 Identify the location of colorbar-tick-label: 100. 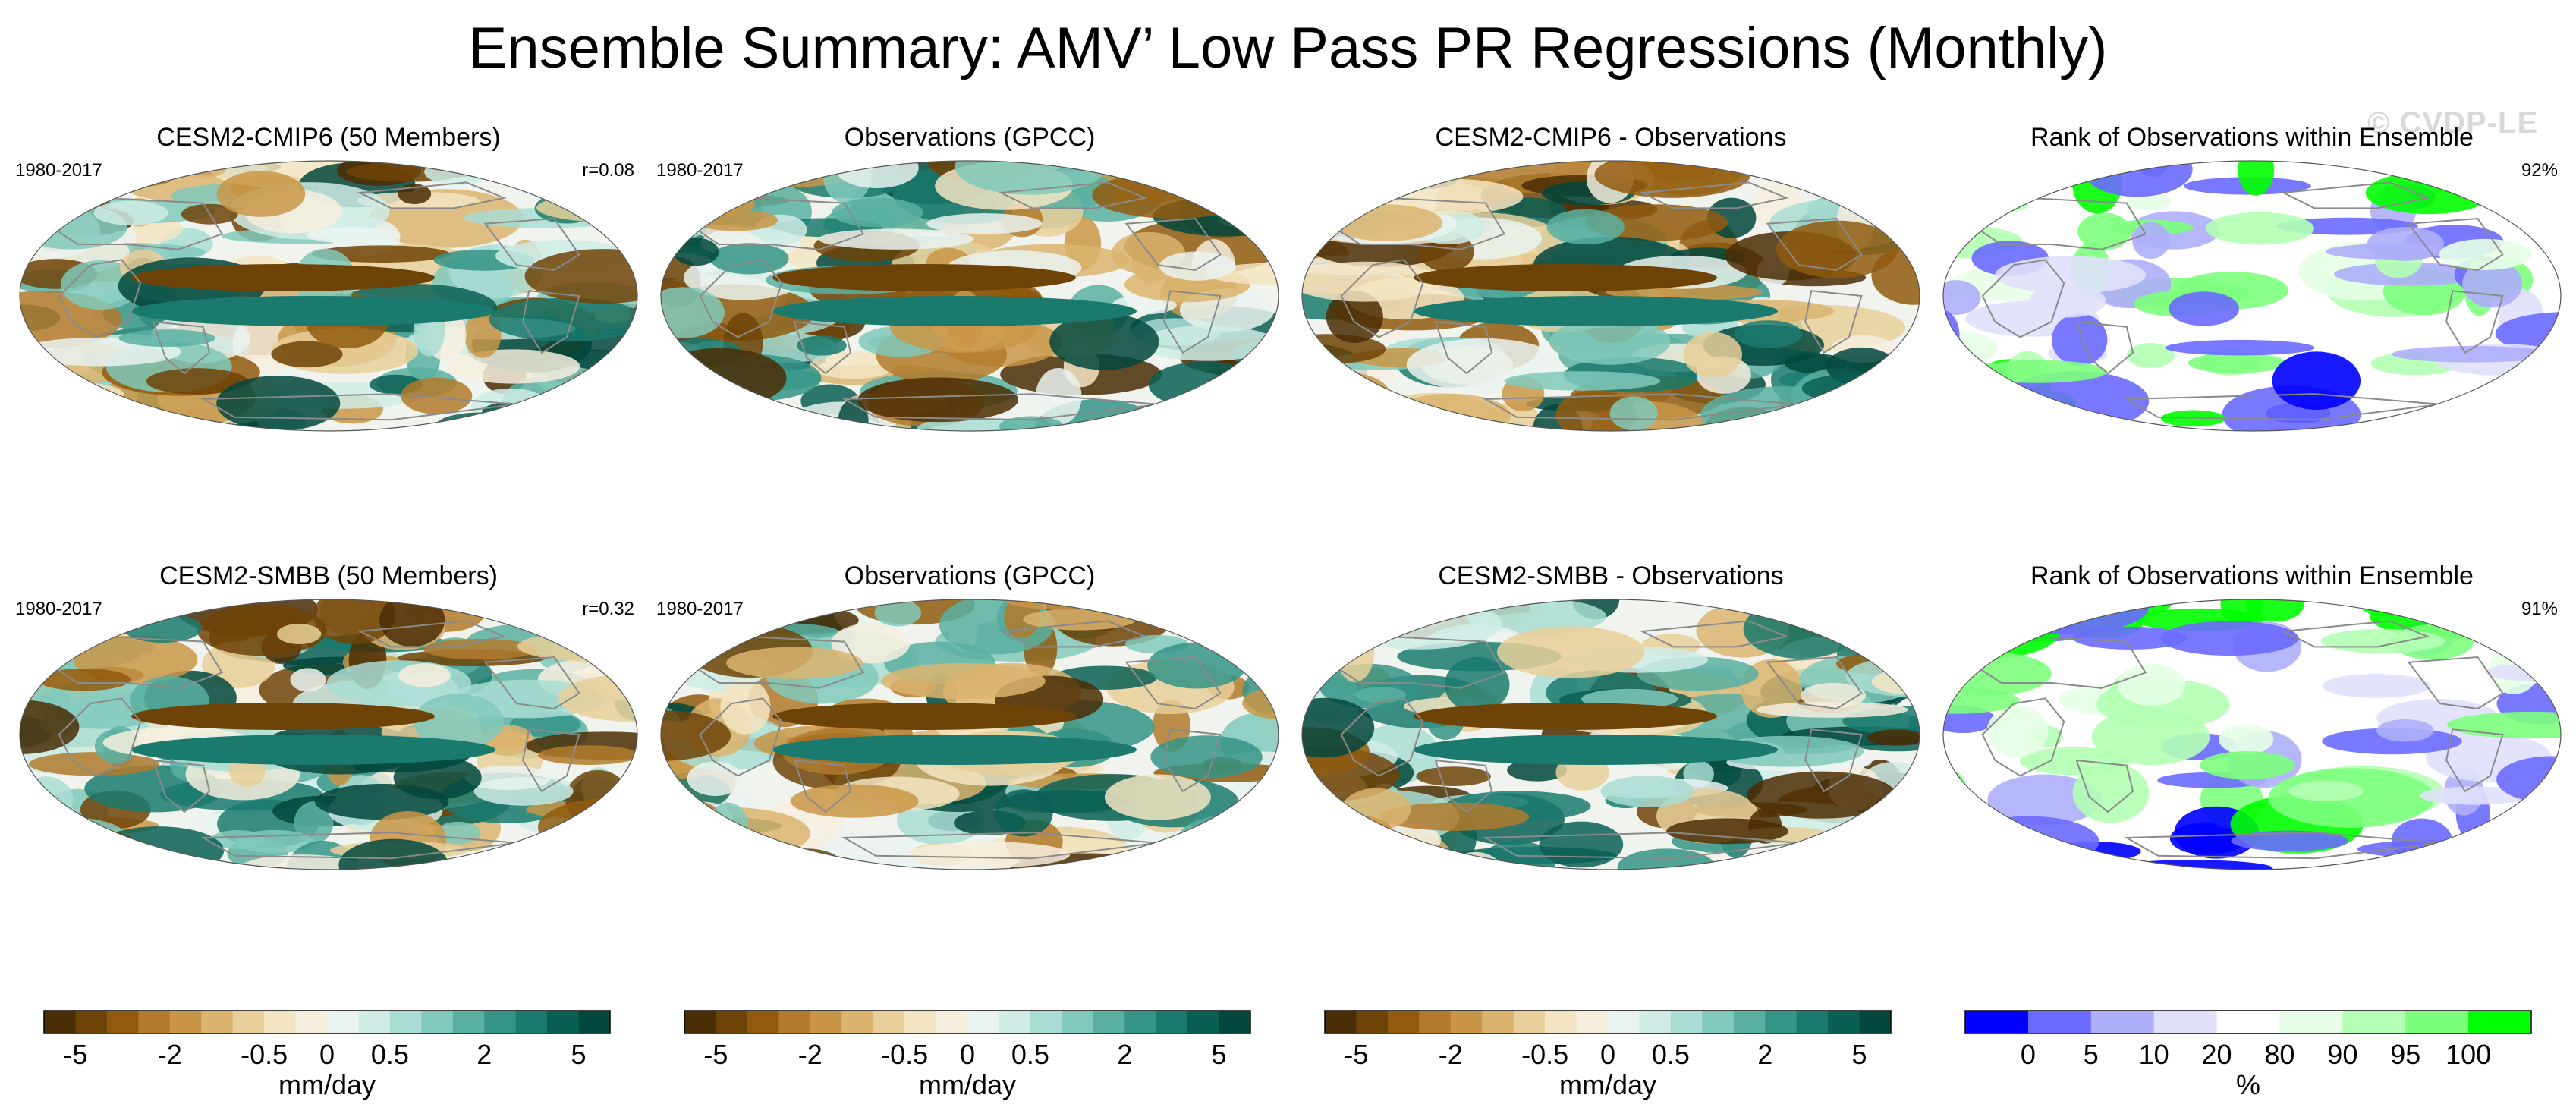
(2468, 1054).